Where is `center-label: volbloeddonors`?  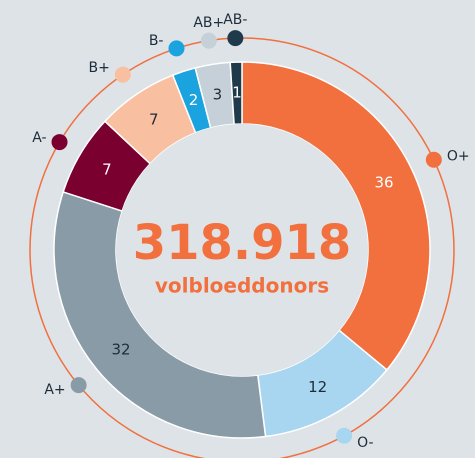 center-label: volbloeddonors is located at coordinates (242, 286).